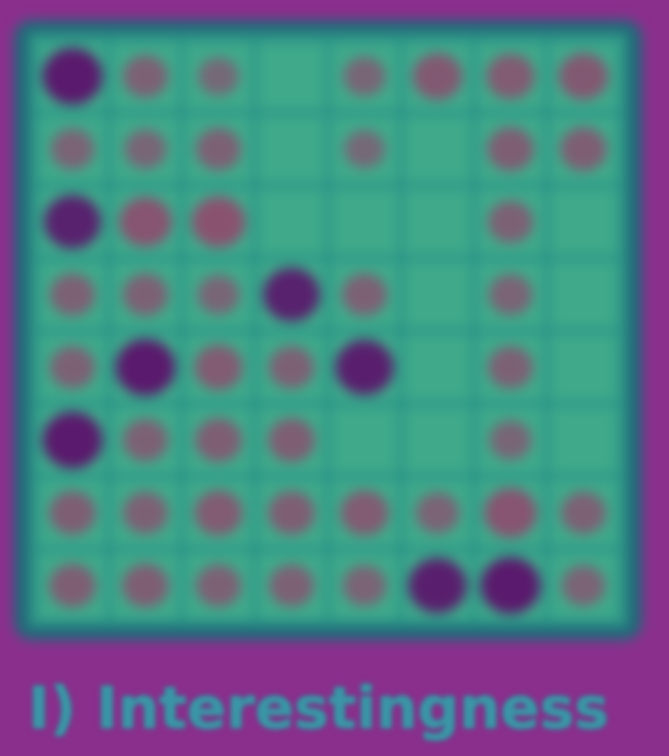 The image size is (669, 756). Describe the element at coordinates (318, 708) in the screenshot. I see `panel-caption: I) Interestingness` at that location.